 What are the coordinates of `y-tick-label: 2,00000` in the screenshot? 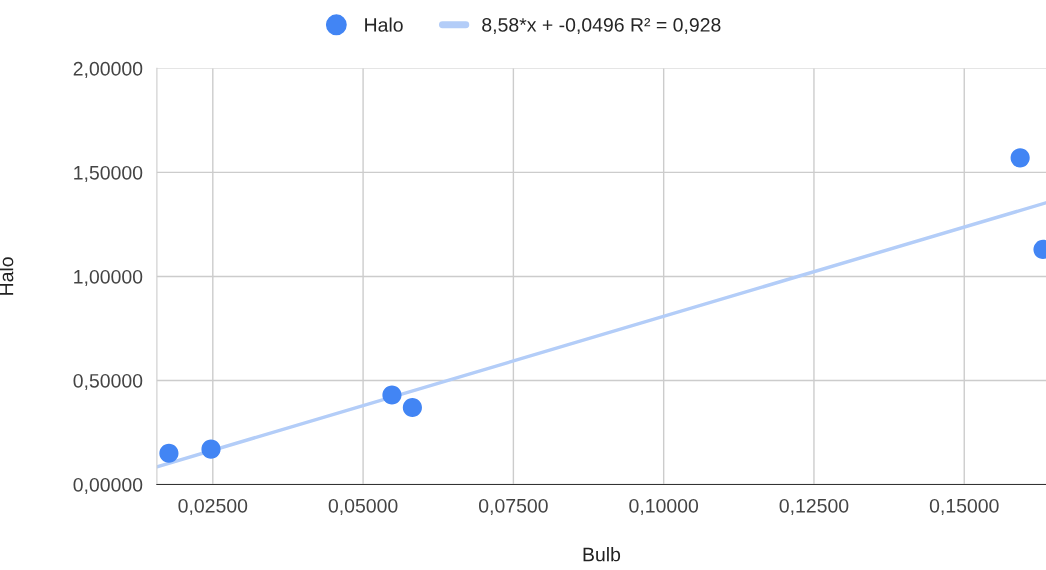 It's located at (108, 69).